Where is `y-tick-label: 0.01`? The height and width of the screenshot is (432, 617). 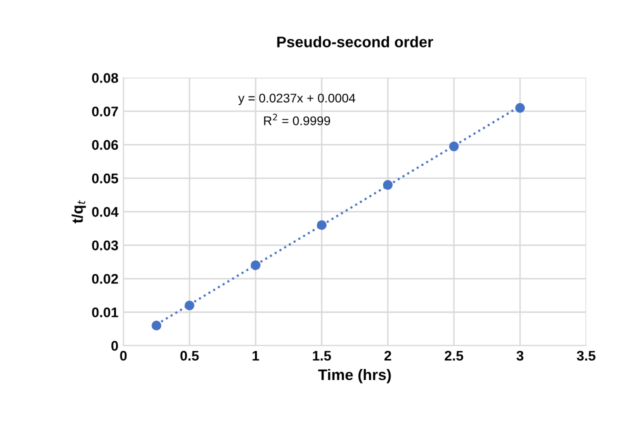
y-tick-label: 0.01 is located at coordinates (105, 312).